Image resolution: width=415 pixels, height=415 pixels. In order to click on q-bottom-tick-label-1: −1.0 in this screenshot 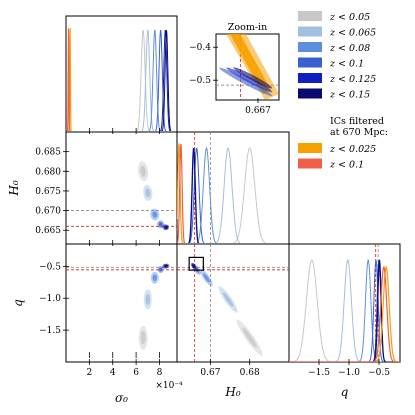, I will do `click(349, 373)`.